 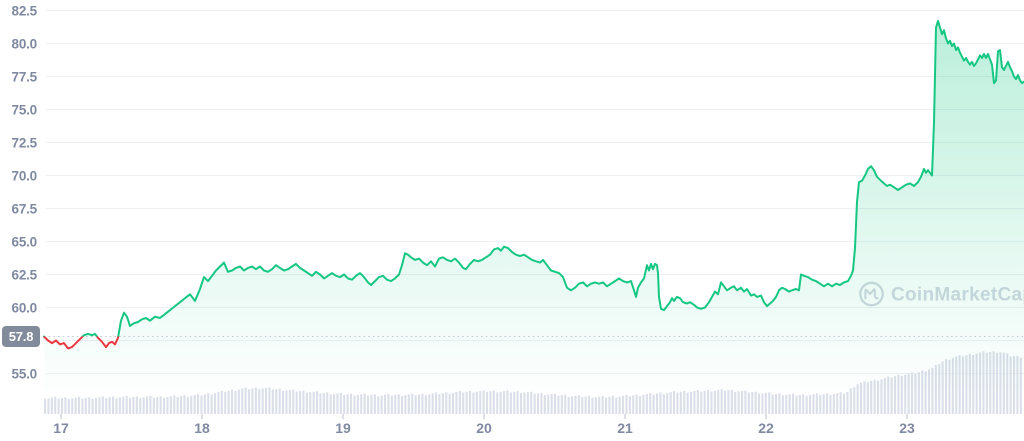 What do you see at coordinates (907, 428) in the screenshot?
I see `x-axis-label-23: 23` at bounding box center [907, 428].